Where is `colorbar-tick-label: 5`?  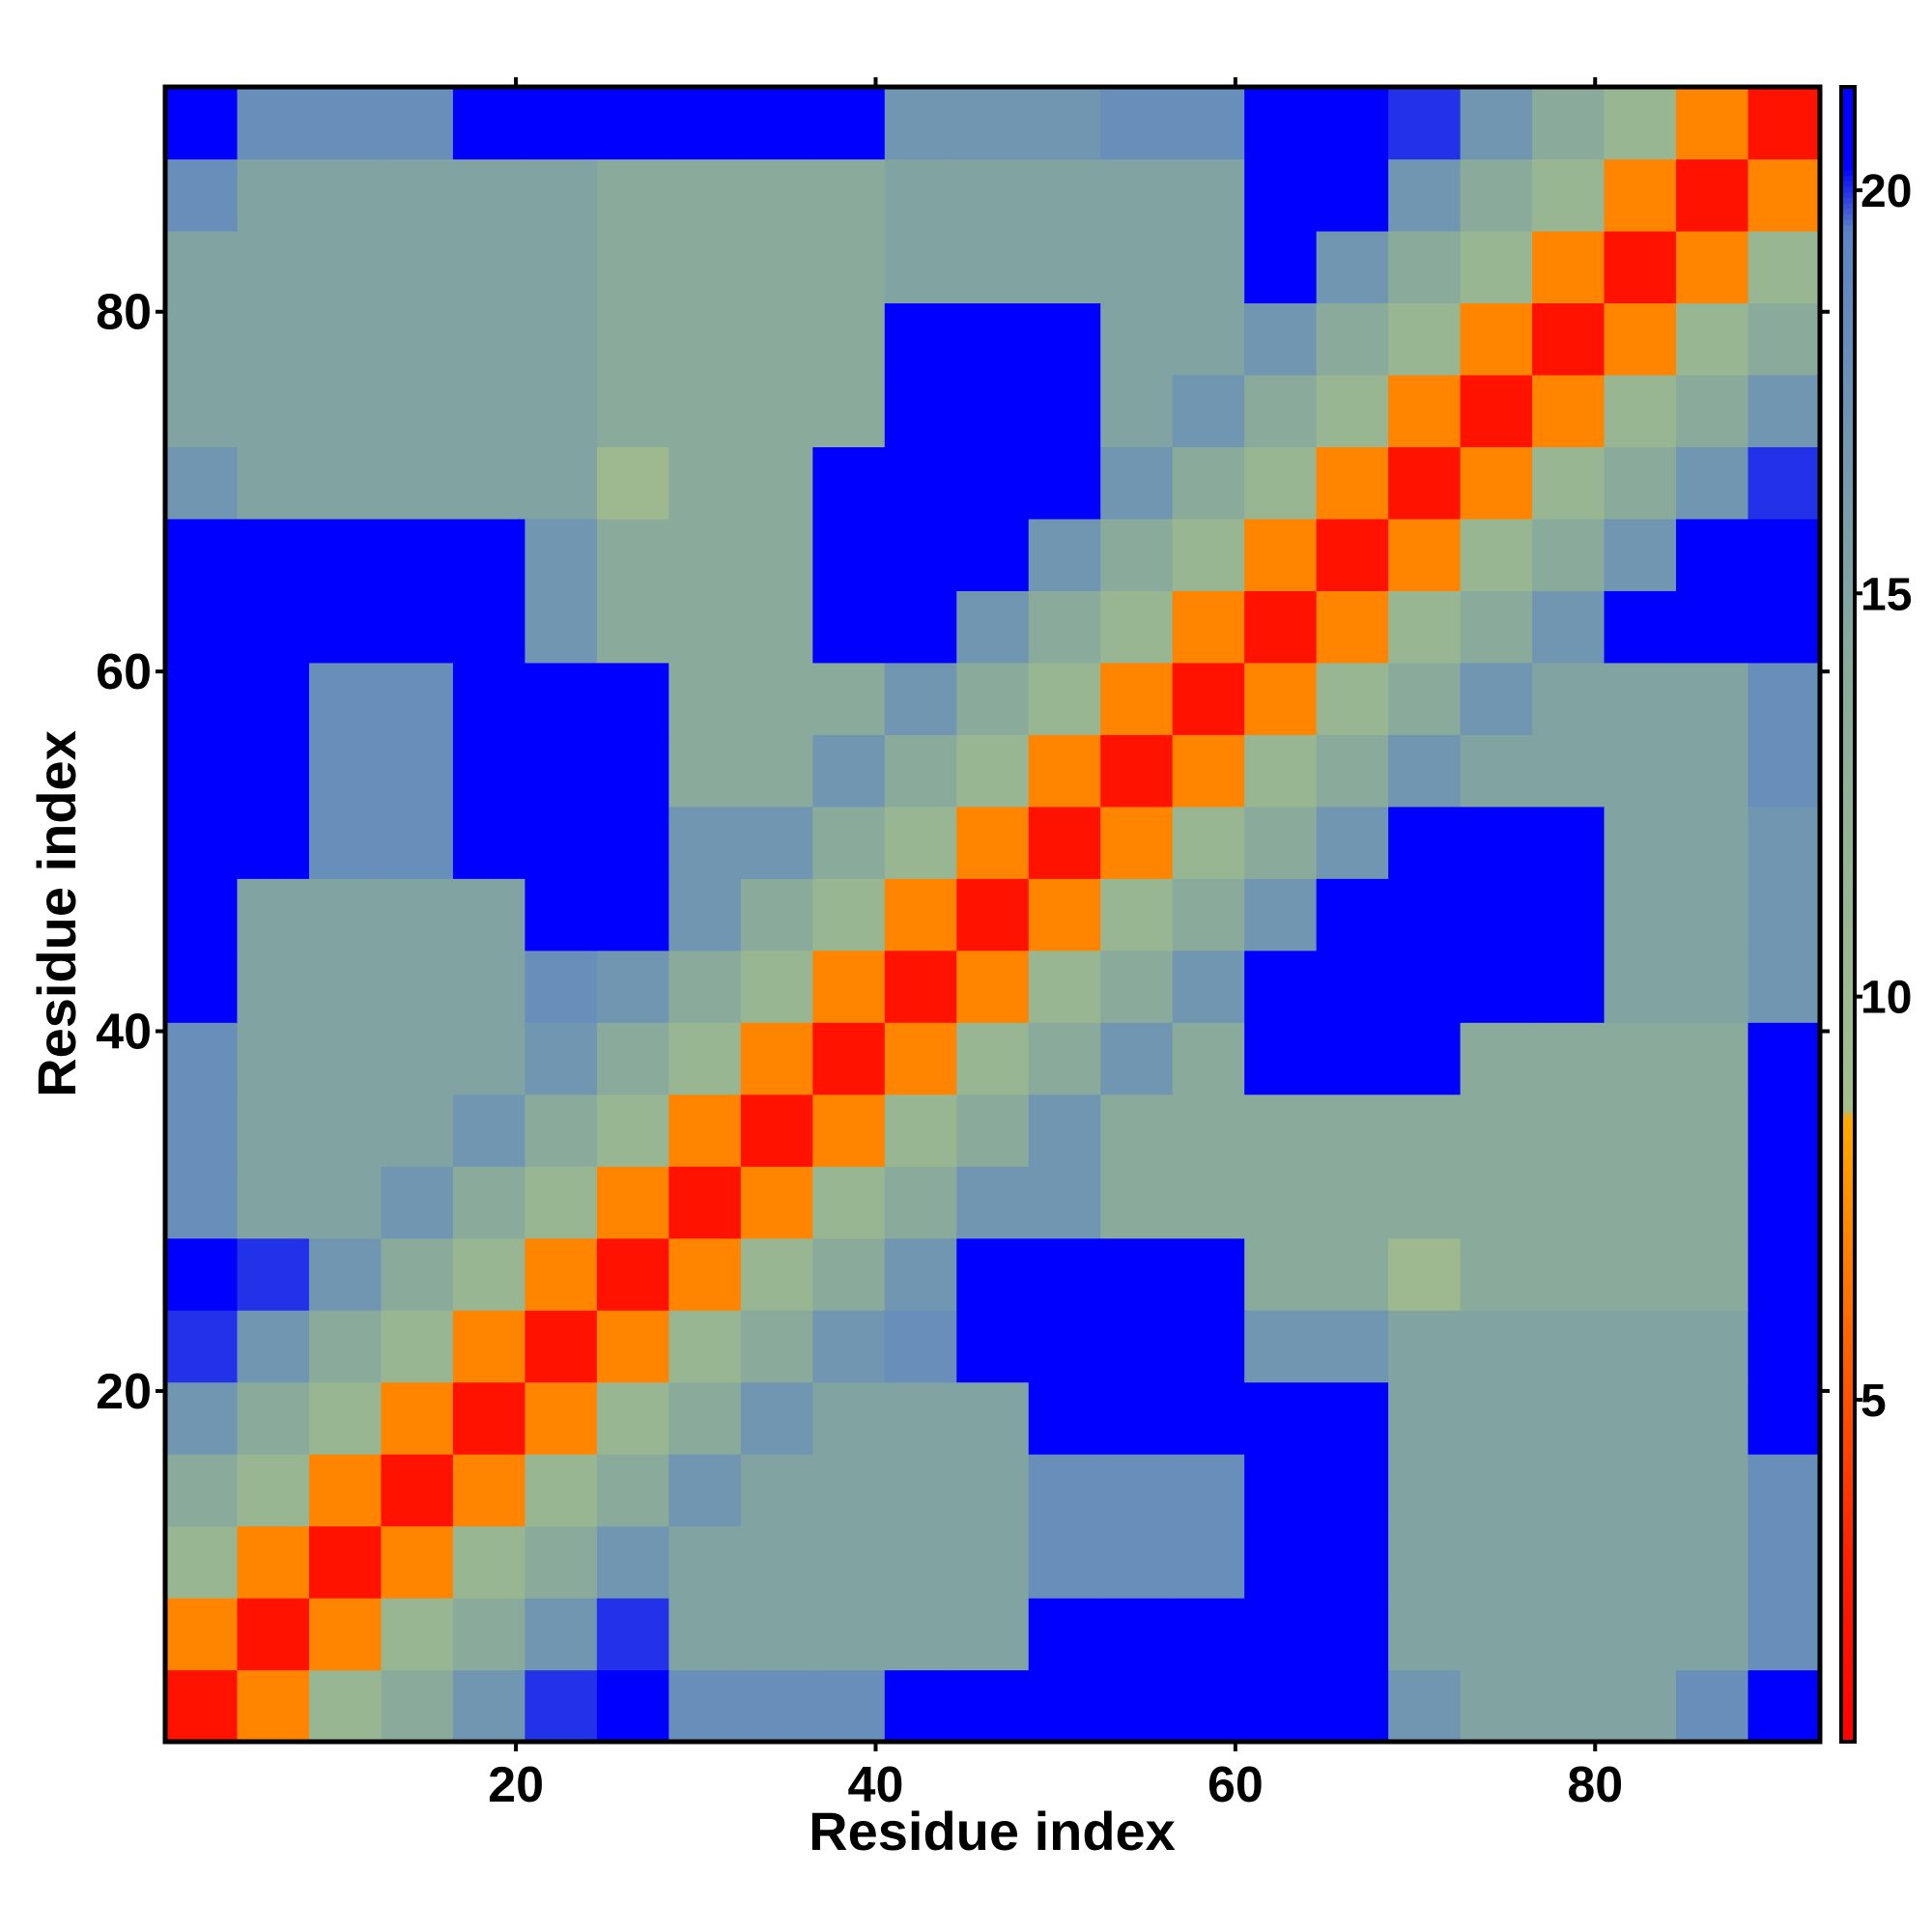 colorbar-tick-label: 5 is located at coordinates (1874, 1401).